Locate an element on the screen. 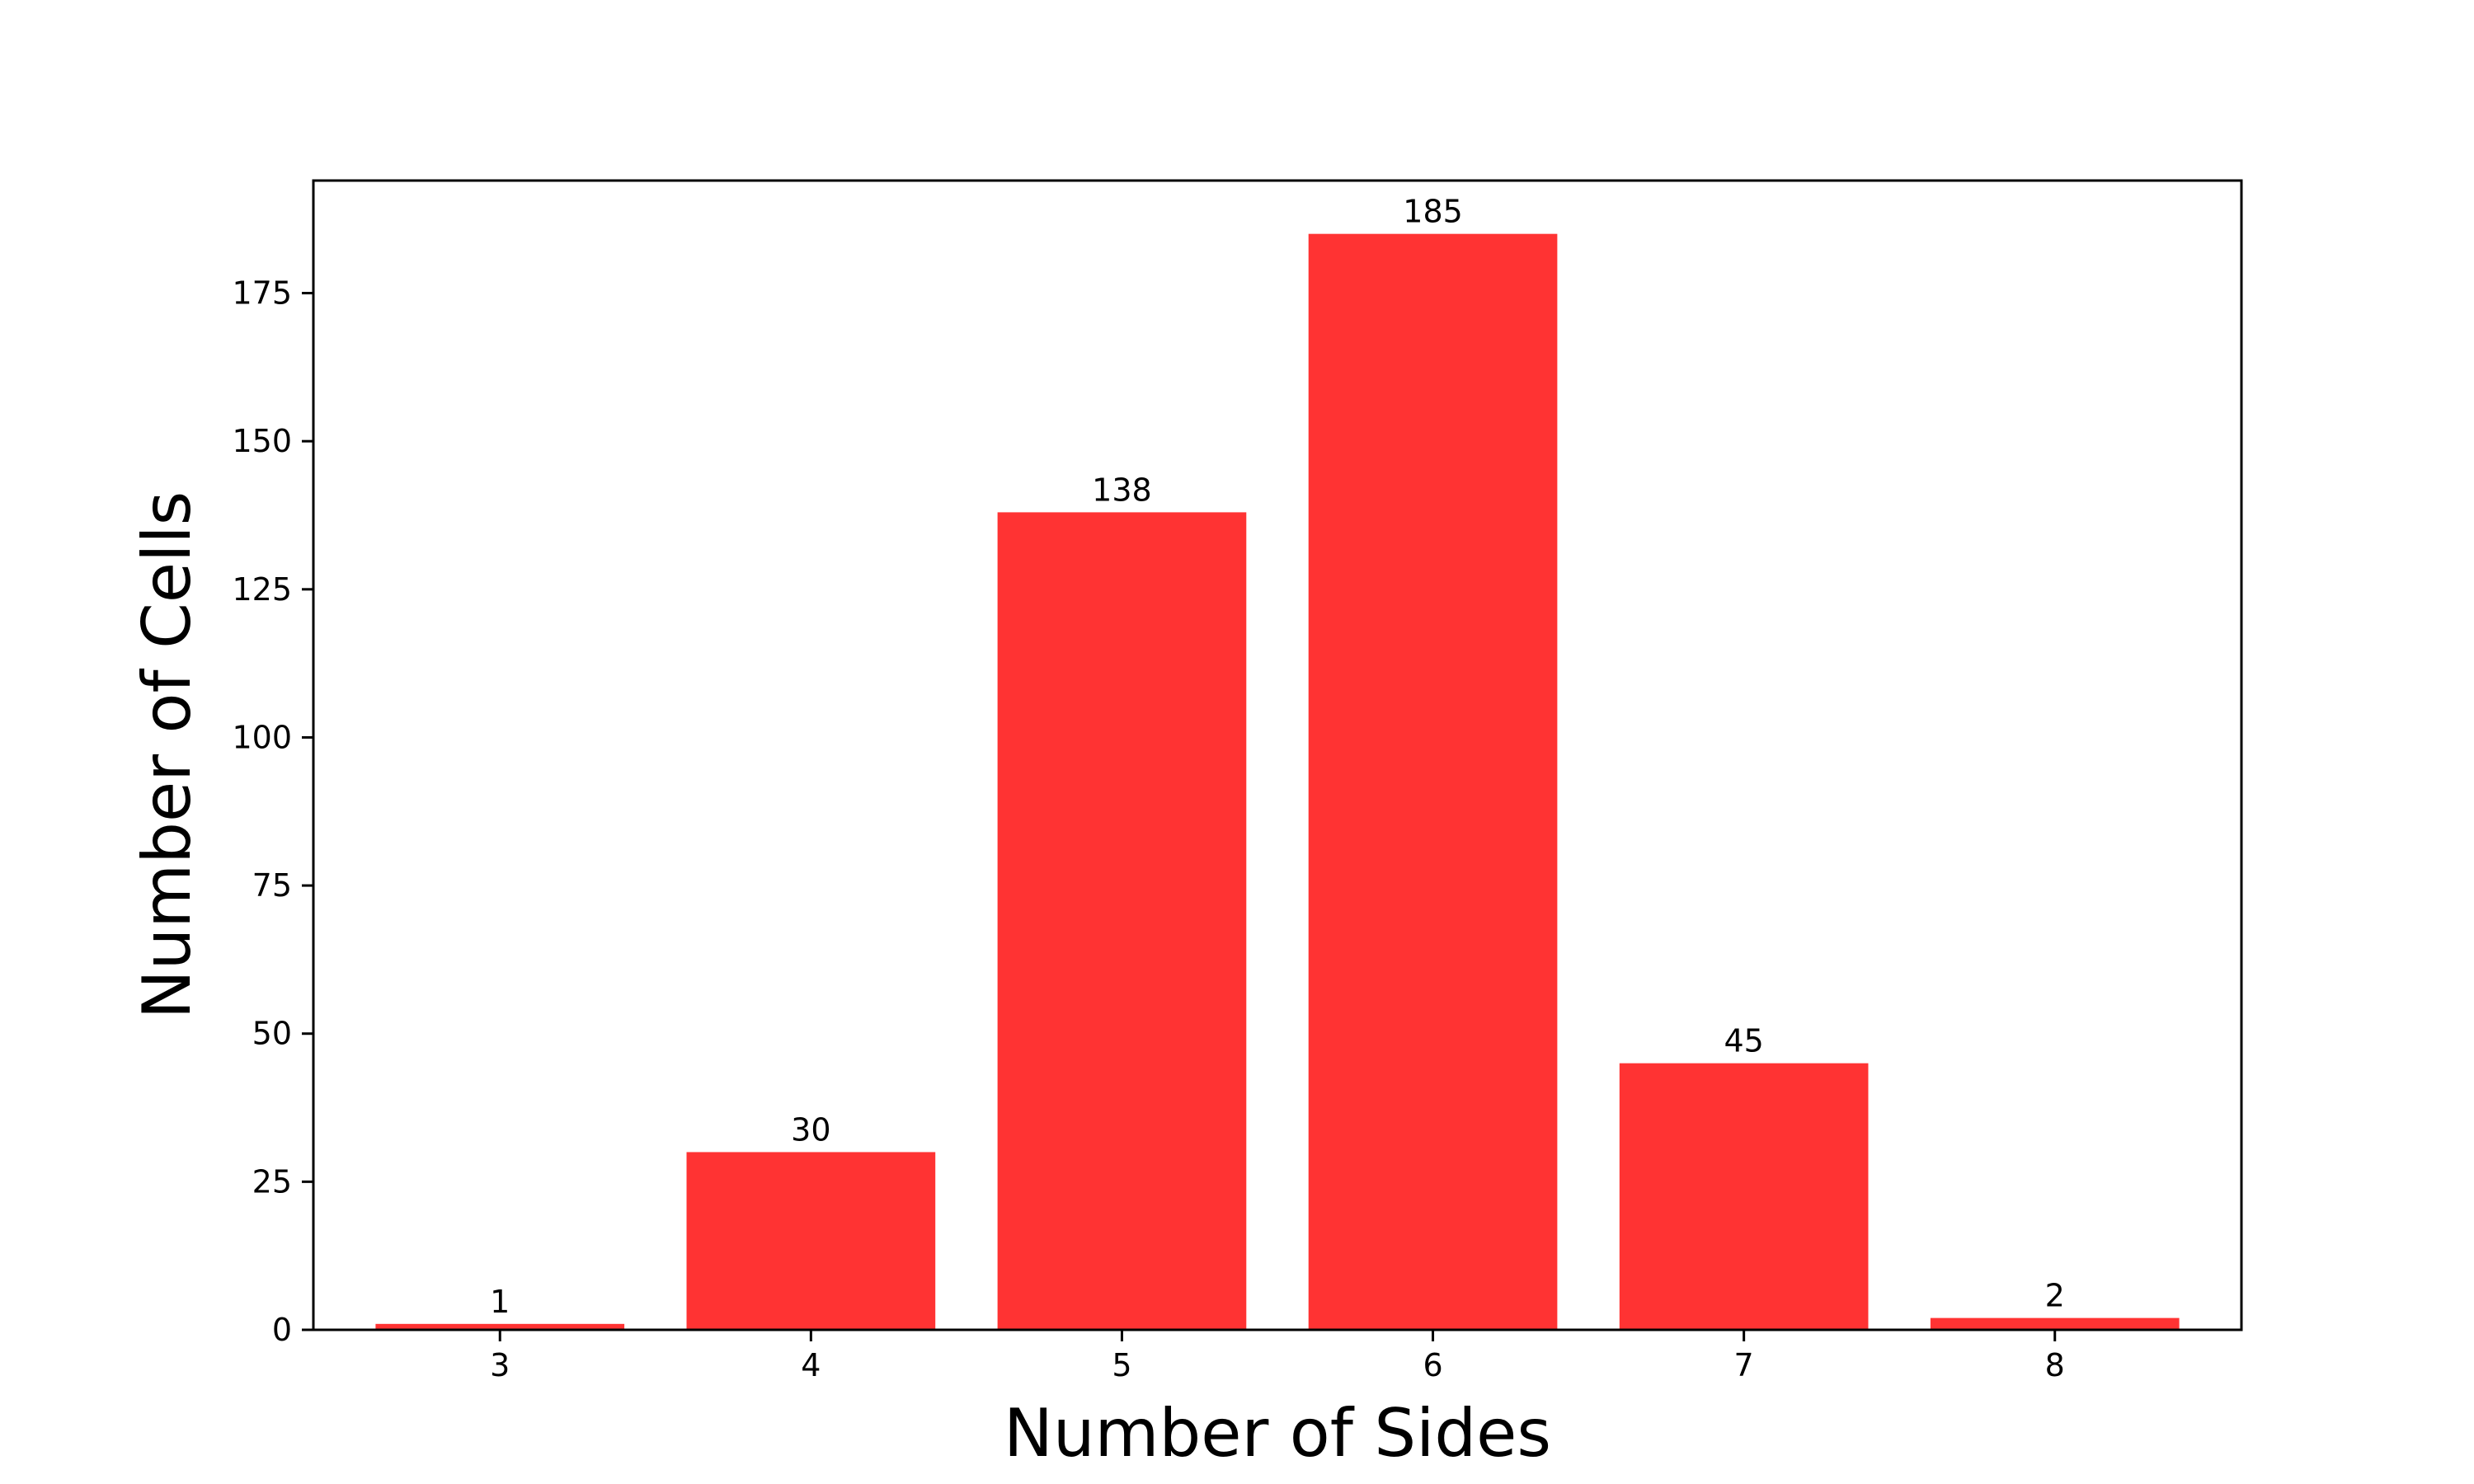  data-label-5: 138 is located at coordinates (1122, 490).